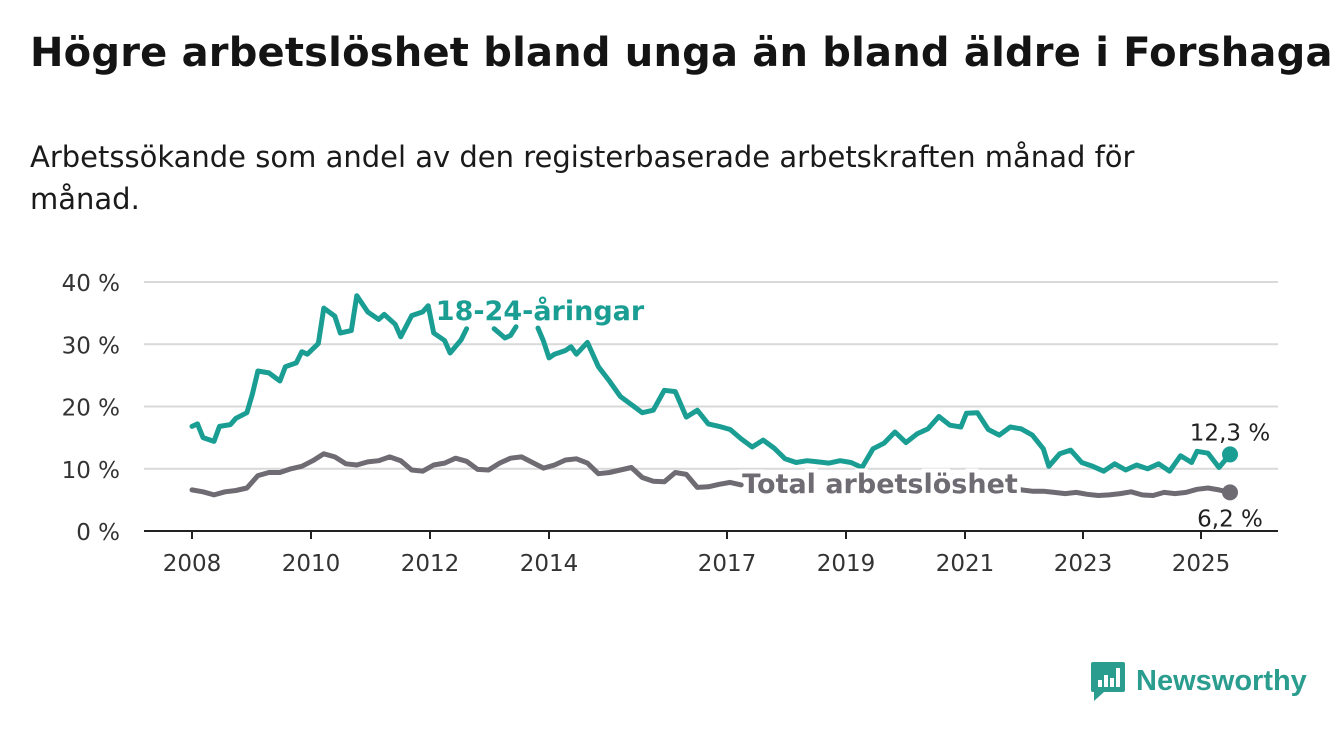 The height and width of the screenshot is (734, 1340). I want to click on x-tick-label: 2021, so click(965, 564).